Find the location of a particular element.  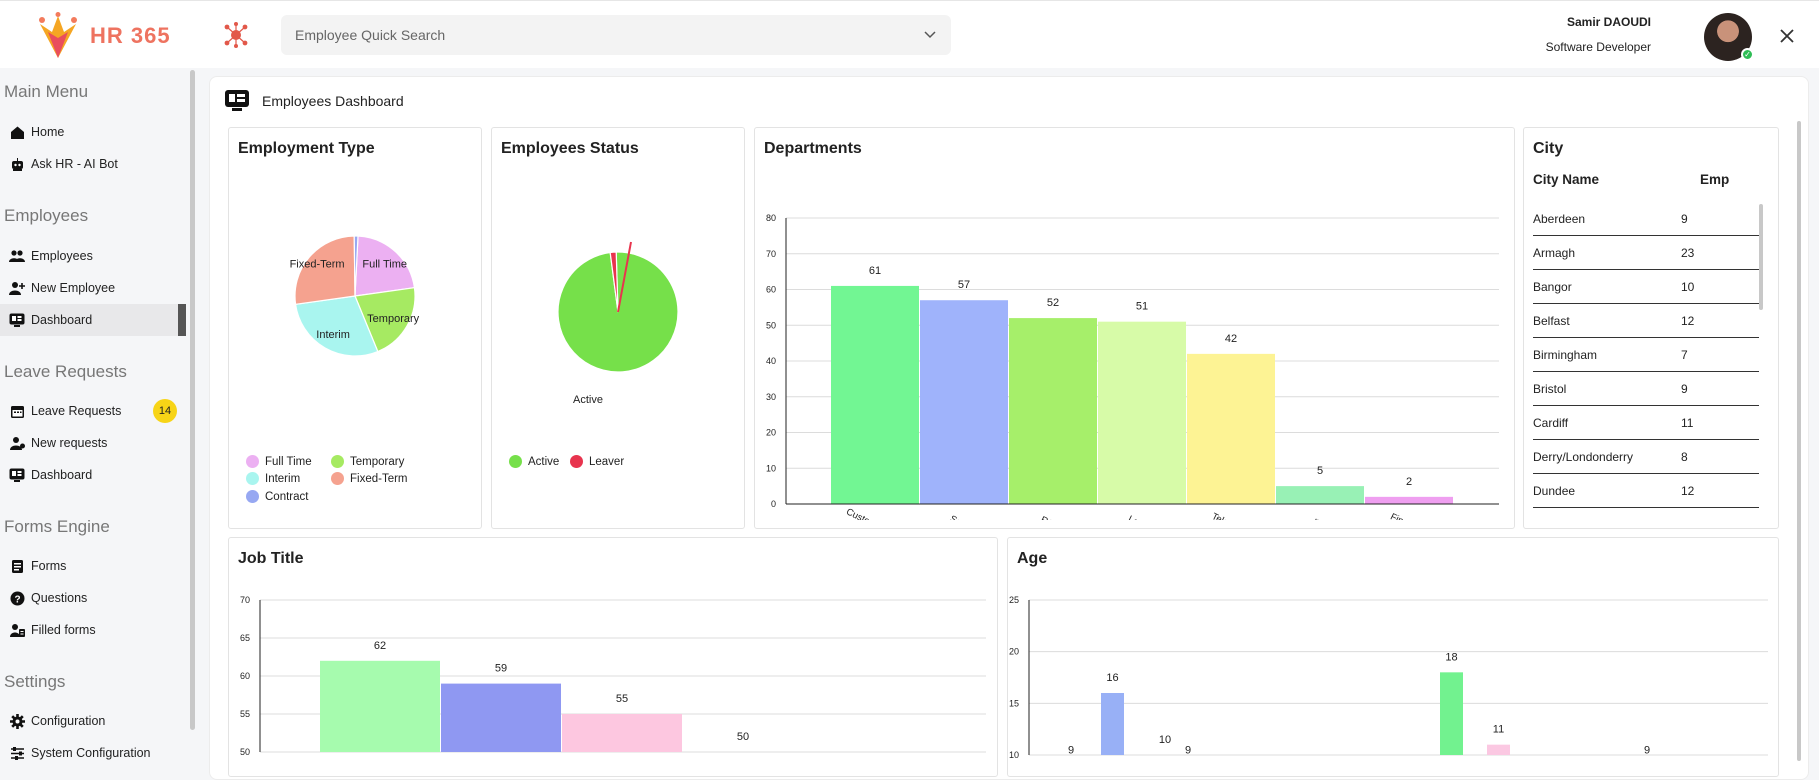

sidebar-item-label: Questions is located at coordinates (59, 598).